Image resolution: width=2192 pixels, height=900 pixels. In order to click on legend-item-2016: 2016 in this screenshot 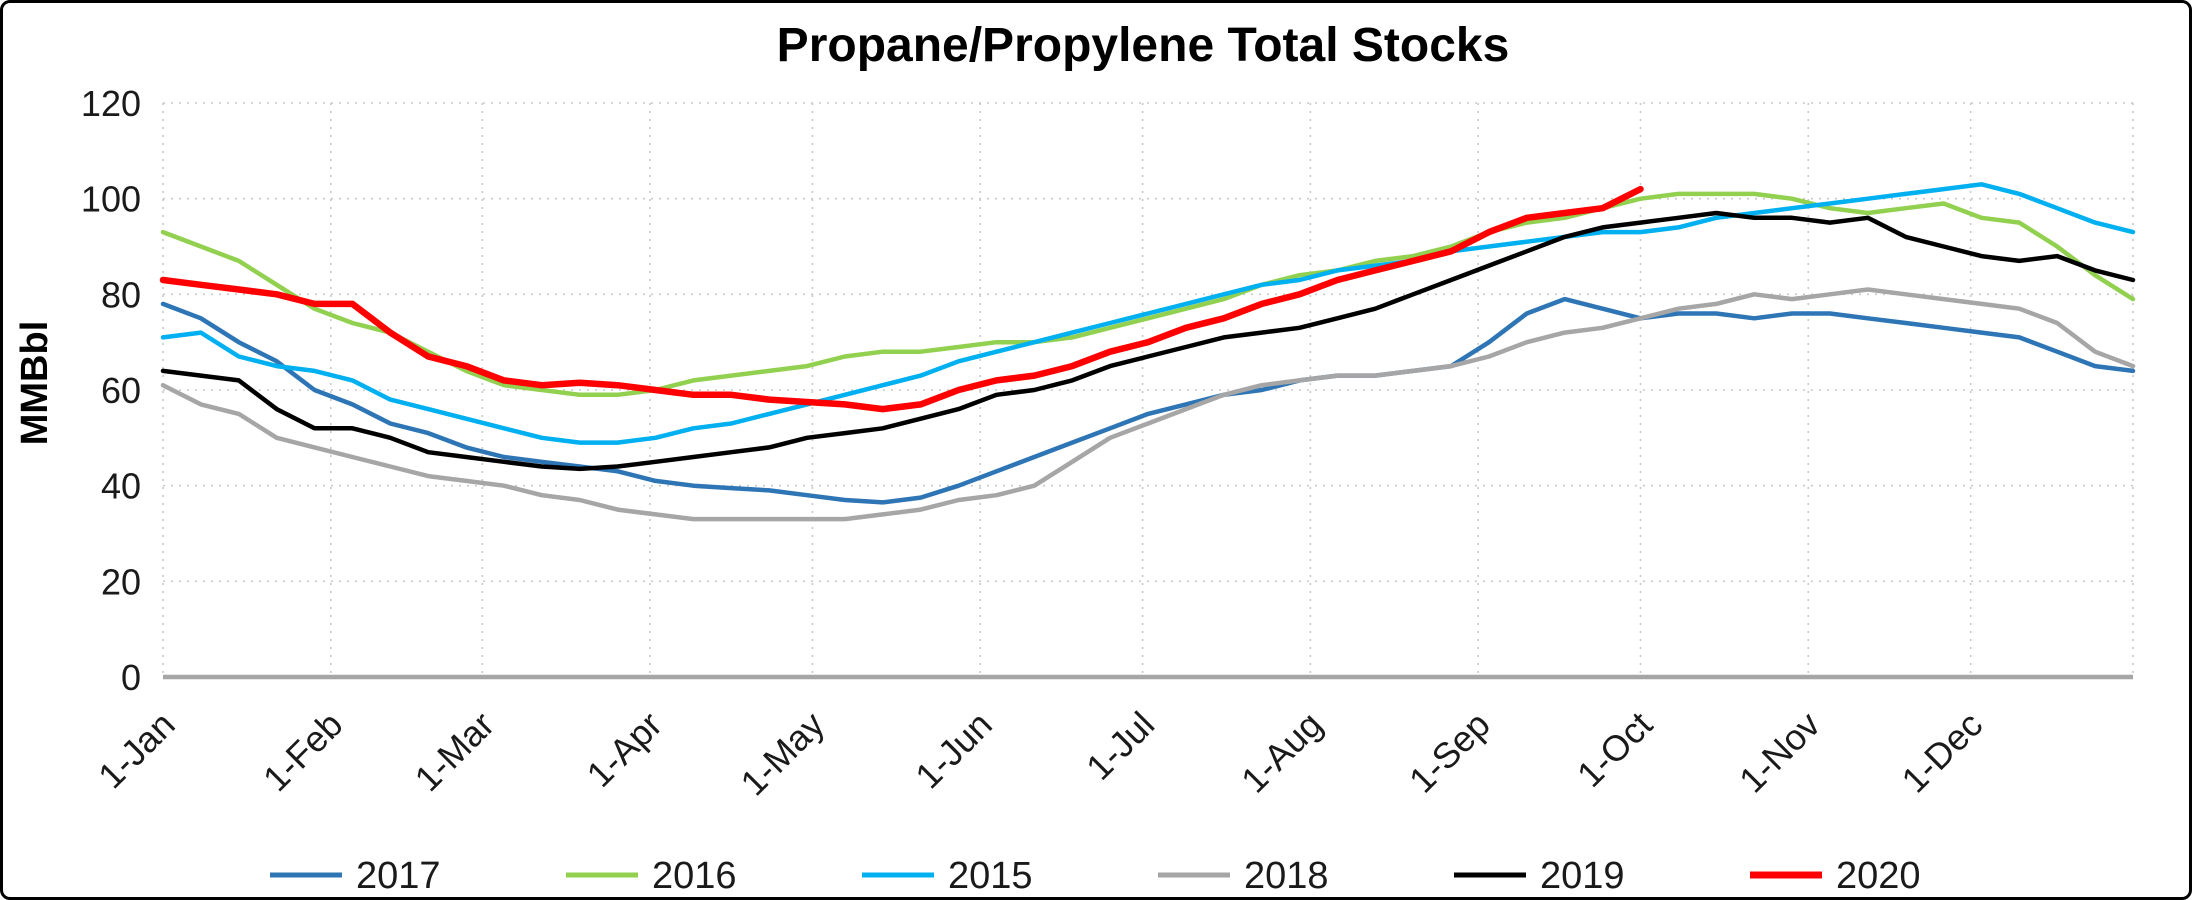, I will do `click(651, 876)`.